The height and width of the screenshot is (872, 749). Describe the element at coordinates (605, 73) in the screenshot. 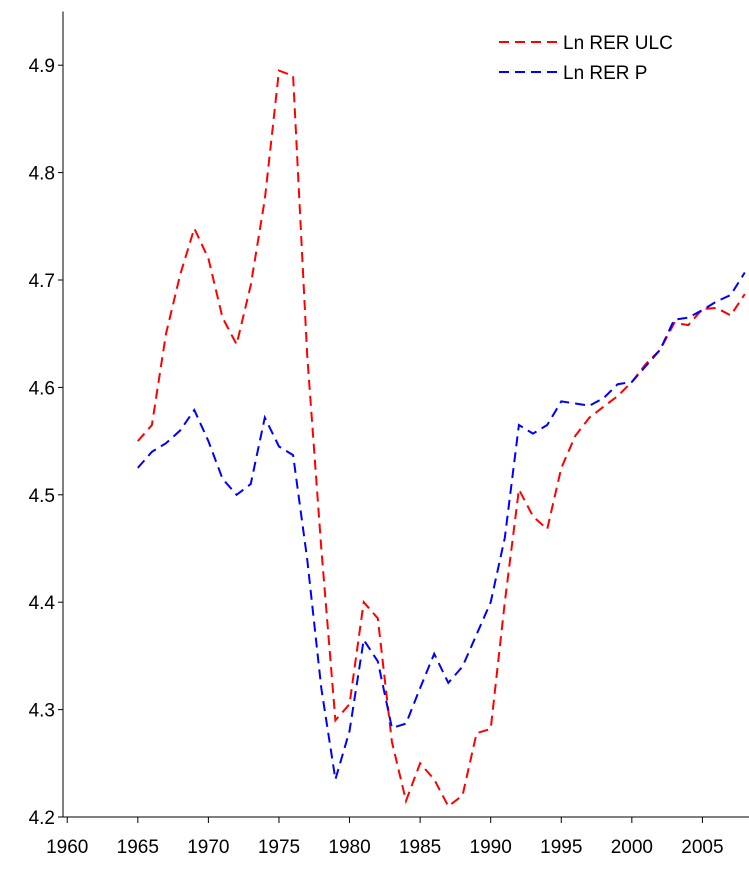

I see `legend-label: Ln RER P` at that location.